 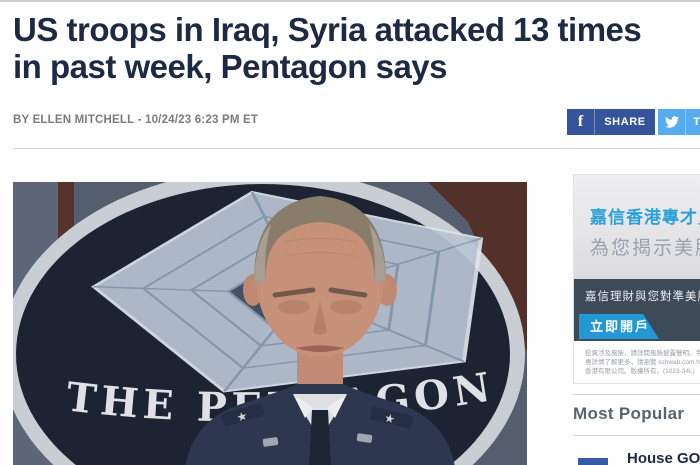 What do you see at coordinates (642, 353) in the screenshot?
I see `ad-fine-print-line: 投資涉及風險，請詳閱風險披露聲明。手續費7美元0佣金優` at bounding box center [642, 353].